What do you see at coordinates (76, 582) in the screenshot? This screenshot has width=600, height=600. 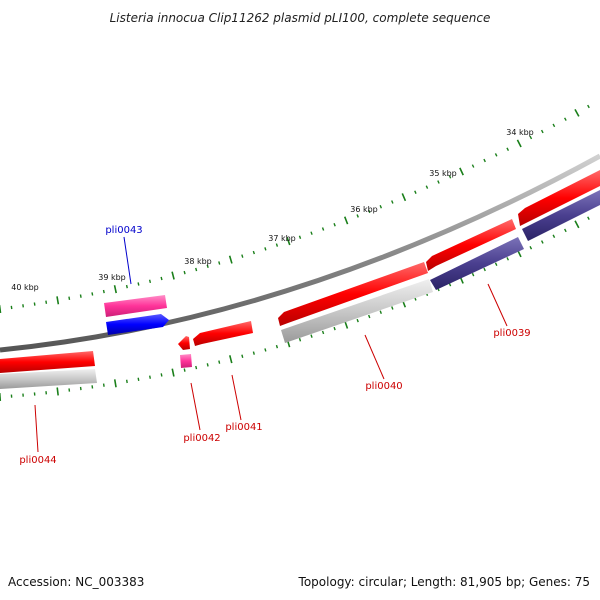 I see `accession-text: Accession: NC_003383` at bounding box center [76, 582].